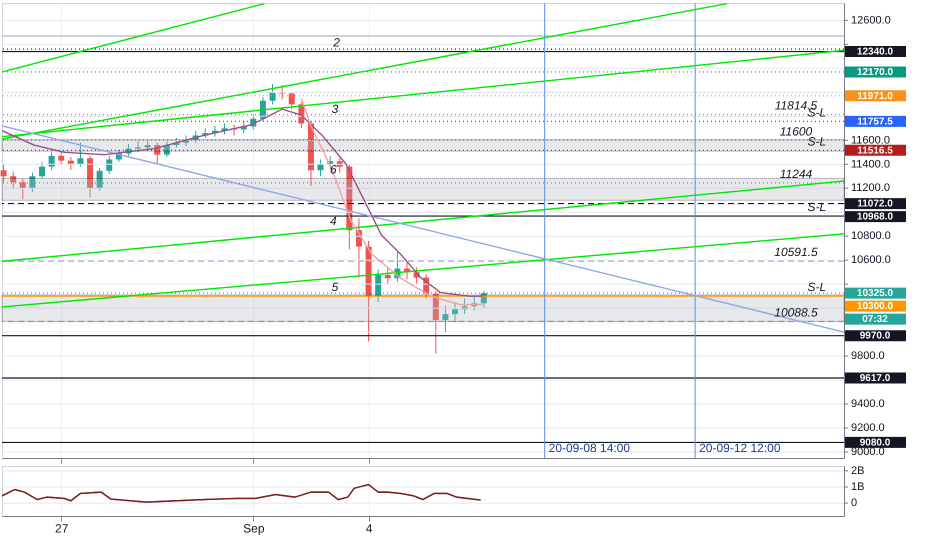 Image resolution: width=932 pixels, height=550 pixels. What do you see at coordinates (875, 442) in the screenshot?
I see `ref-line-label: 9080.0` at bounding box center [875, 442].